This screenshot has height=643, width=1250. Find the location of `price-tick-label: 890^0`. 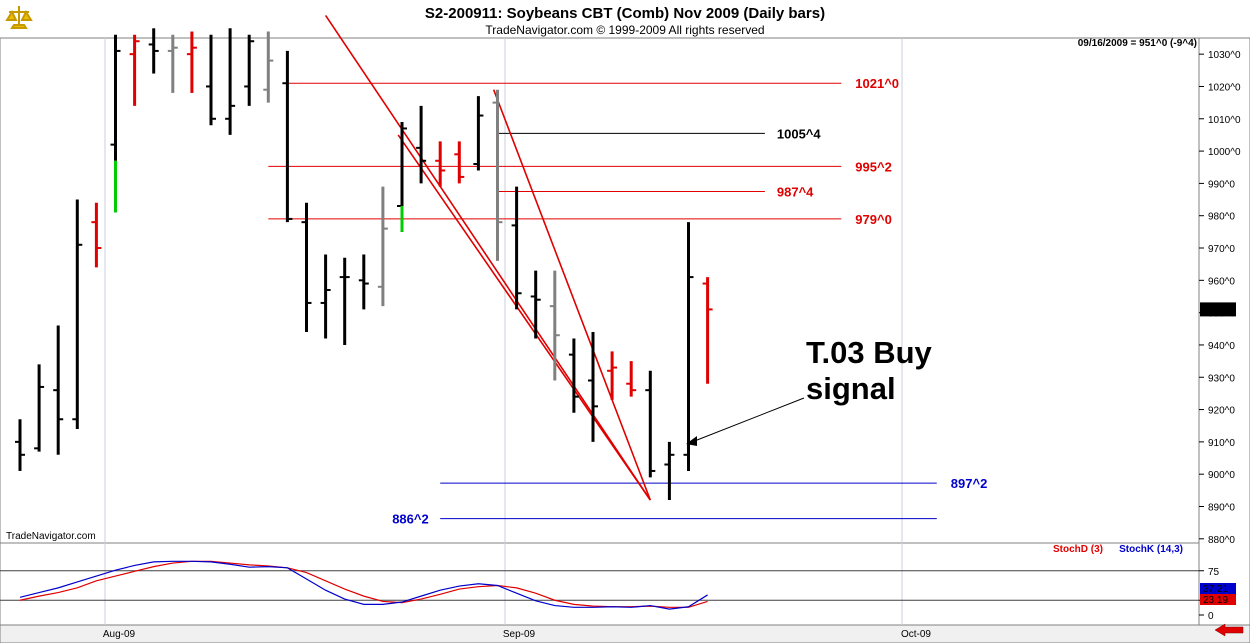

price-tick-label: 890^0 is located at coordinates (1221, 507).